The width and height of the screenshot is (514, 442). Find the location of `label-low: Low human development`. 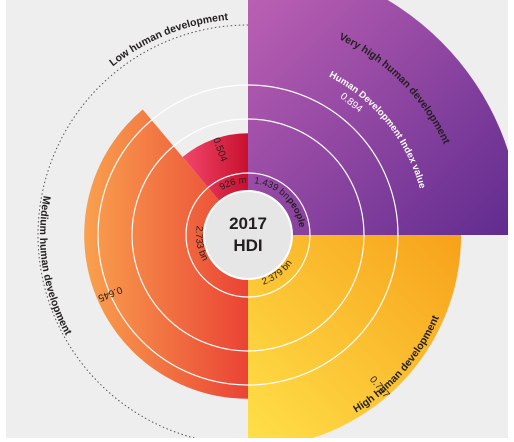

label-low: Low human development is located at coordinates (168, 40).